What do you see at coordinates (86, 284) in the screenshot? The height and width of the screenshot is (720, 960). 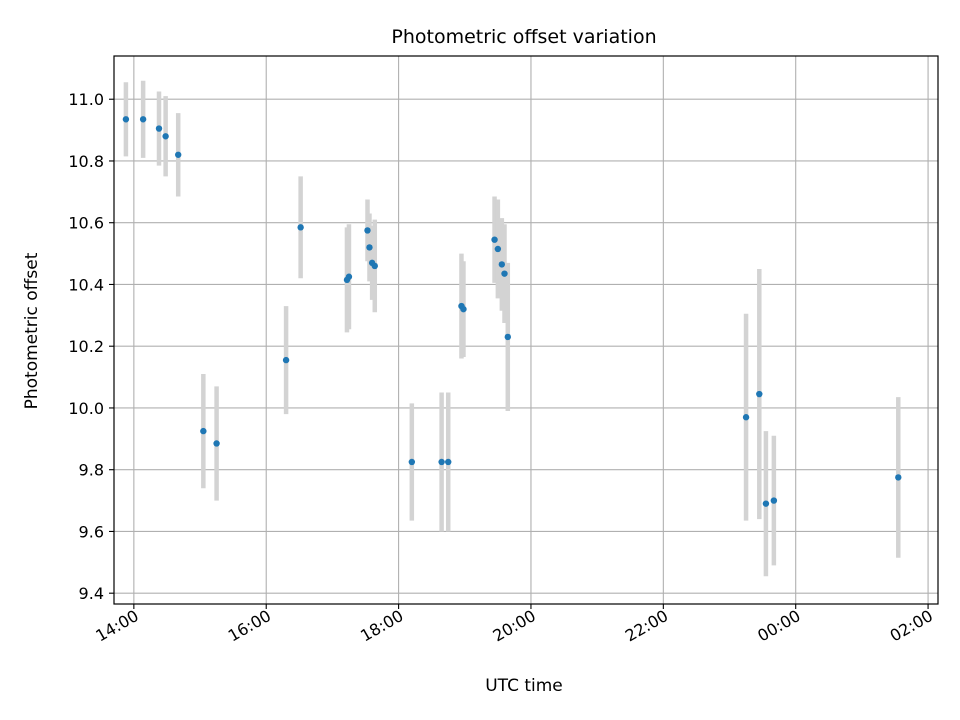 I see `y-tick-label: 10.4` at bounding box center [86, 284].